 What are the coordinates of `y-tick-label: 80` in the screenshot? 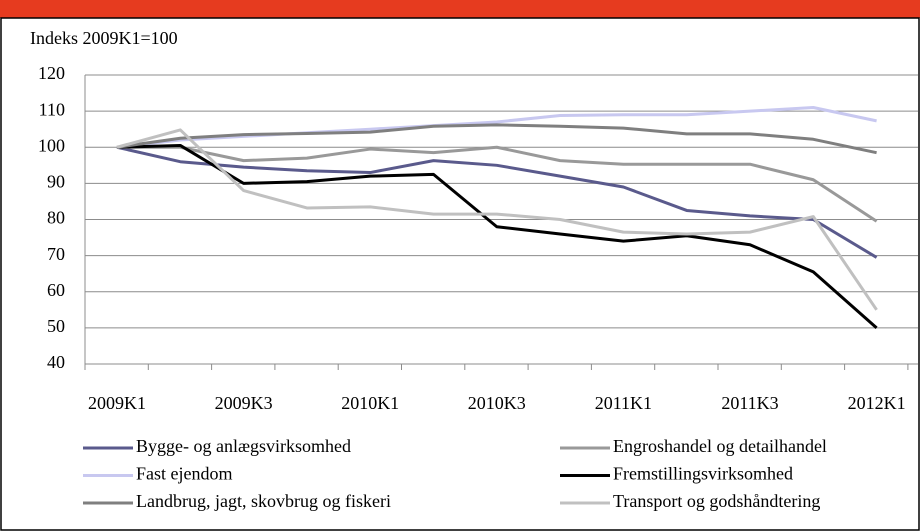 It's located at (56, 218).